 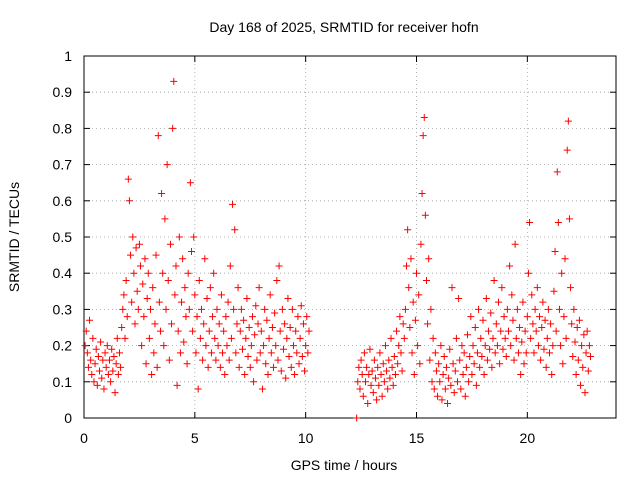 I want to click on y-tick-label: 0.5, so click(x=63, y=237).